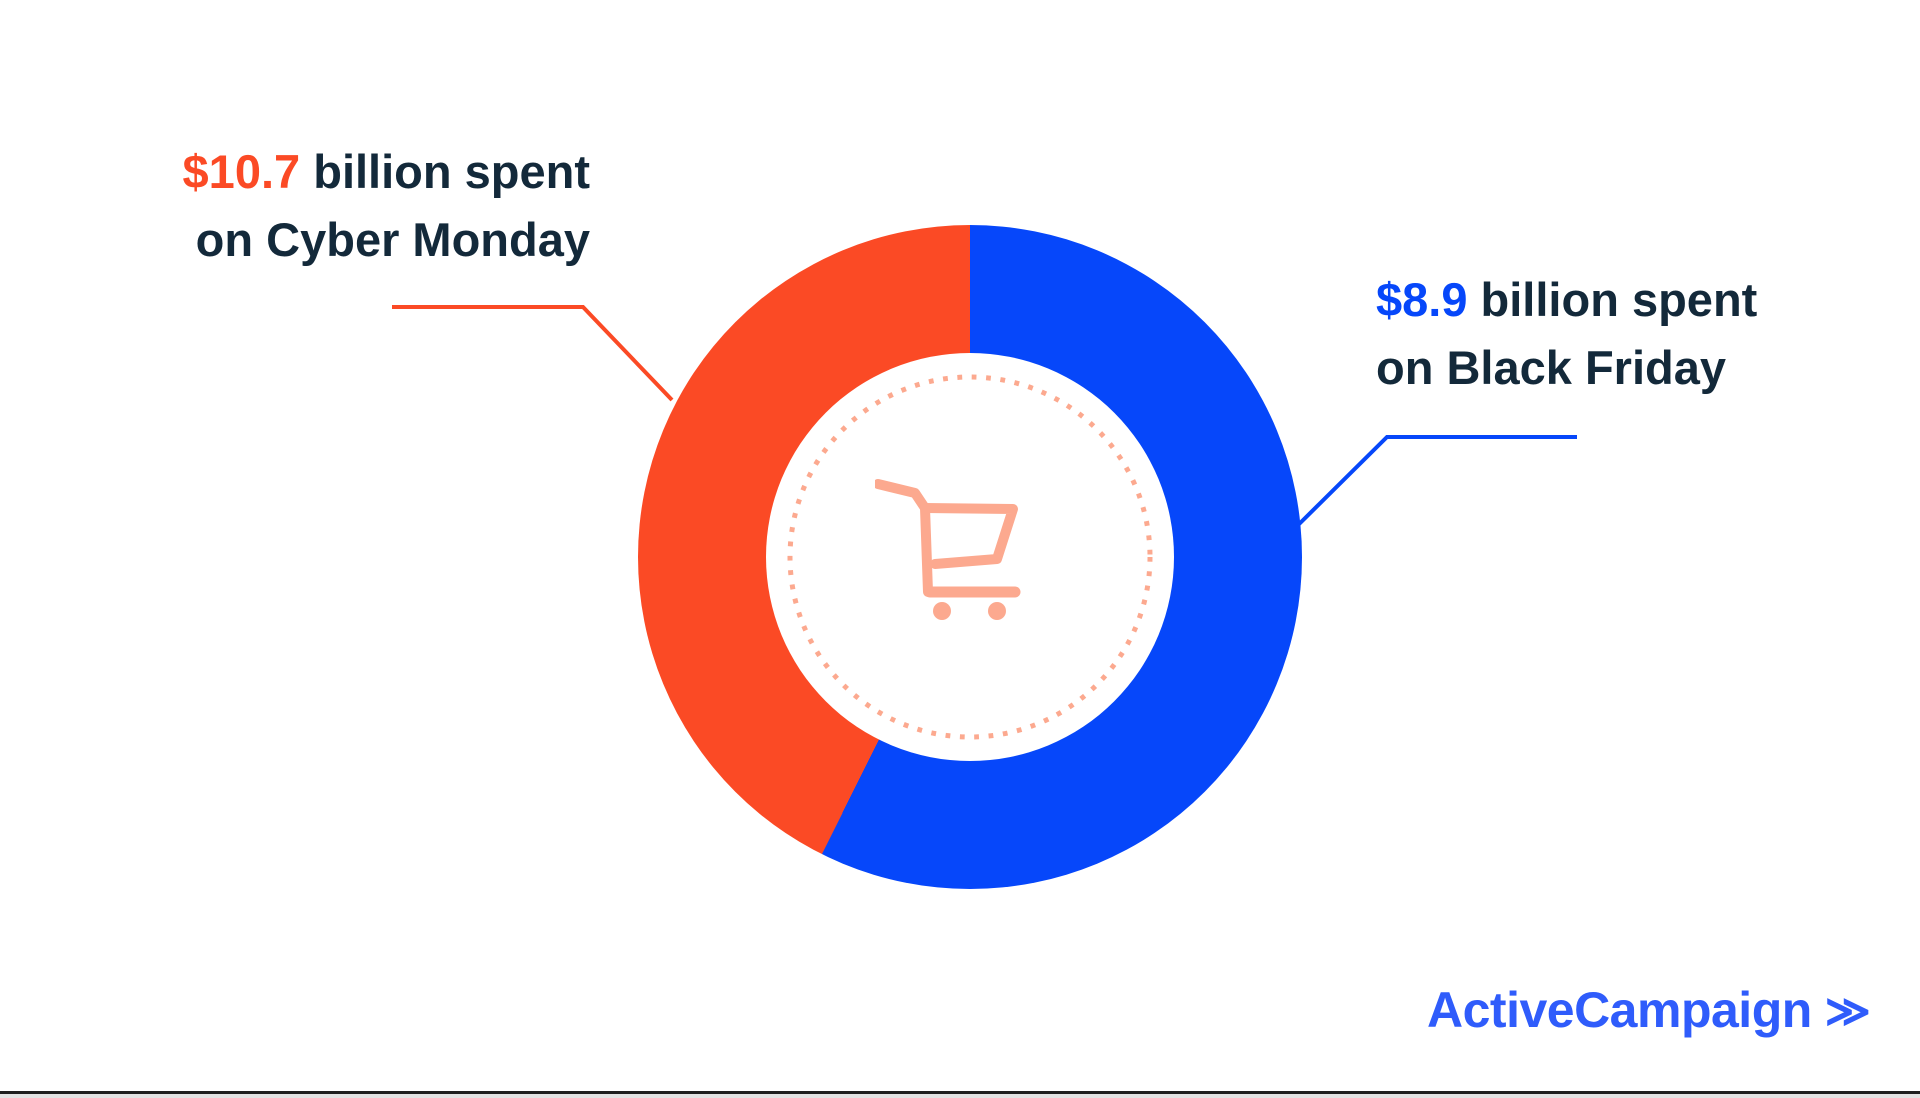  I want to click on label-black-friday: $8.9 billion spent on Black Friday, so click(1566, 334).